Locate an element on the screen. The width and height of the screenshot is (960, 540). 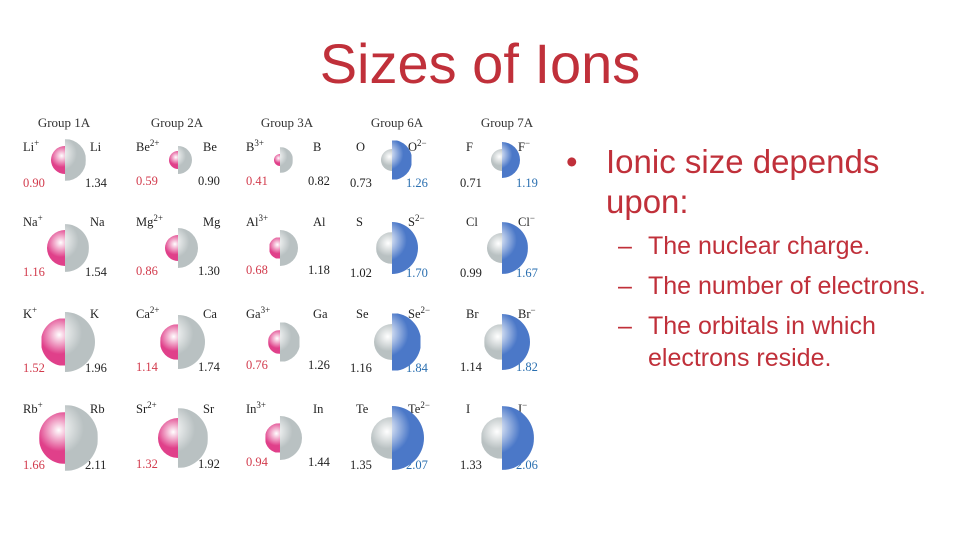
ion-radius-value: 1.14 is located at coordinates (147, 367).